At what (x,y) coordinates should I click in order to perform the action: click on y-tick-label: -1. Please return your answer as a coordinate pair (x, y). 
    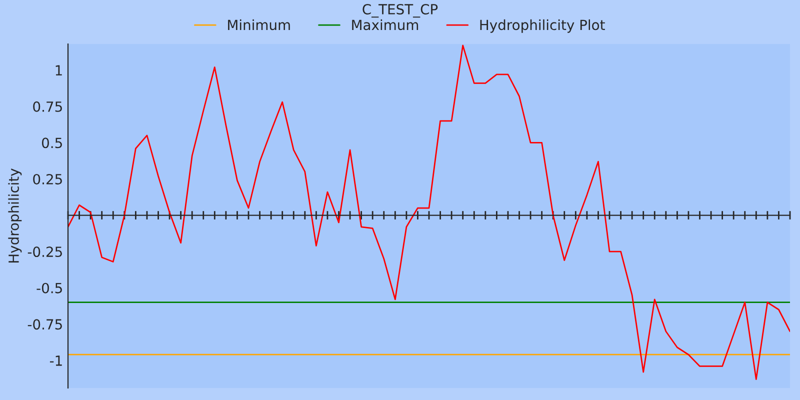
    Looking at the image, I should click on (56, 361).